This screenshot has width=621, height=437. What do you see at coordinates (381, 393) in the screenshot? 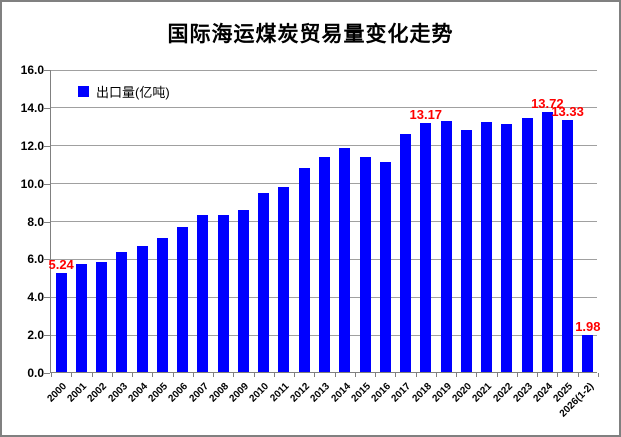
I see `x-axis-tick-label: 2016` at bounding box center [381, 393].